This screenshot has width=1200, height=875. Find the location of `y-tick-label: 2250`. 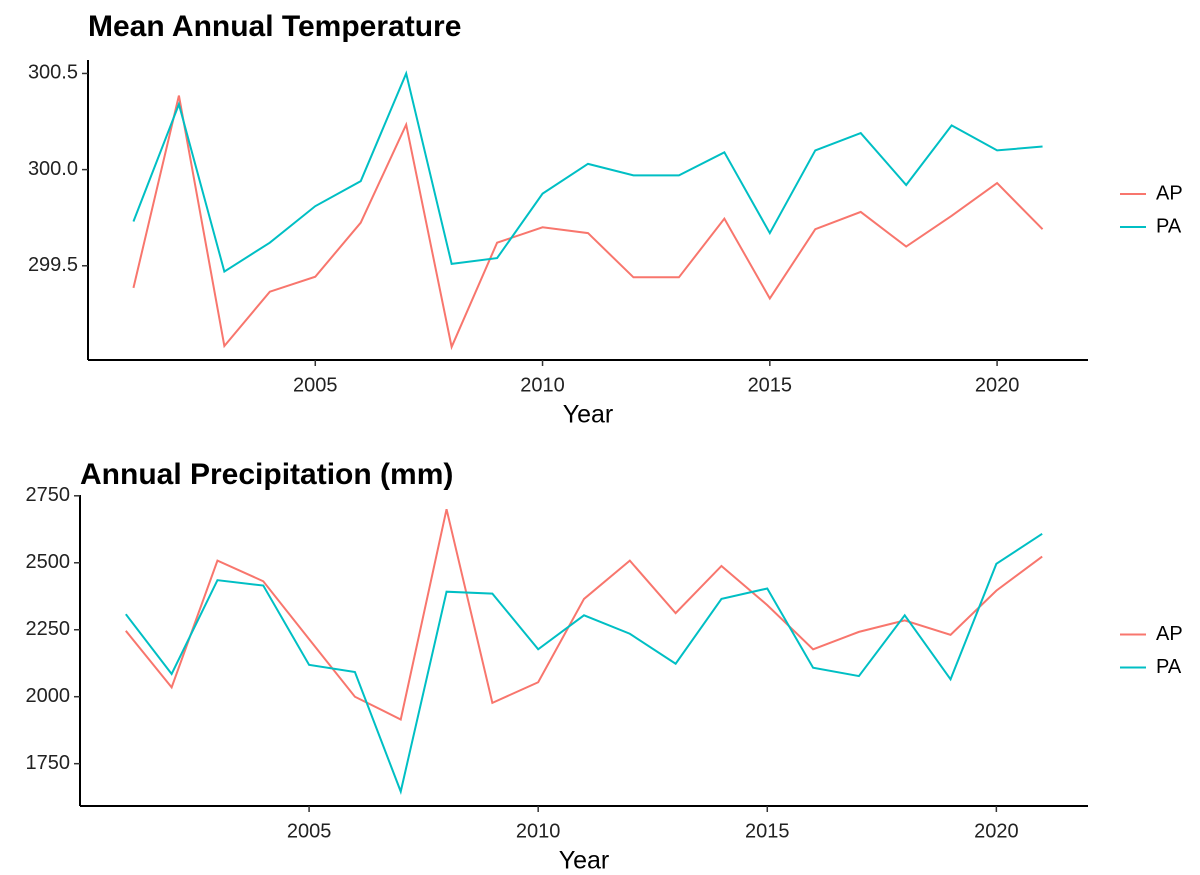

y-tick-label: 2250 is located at coordinates (48, 629).